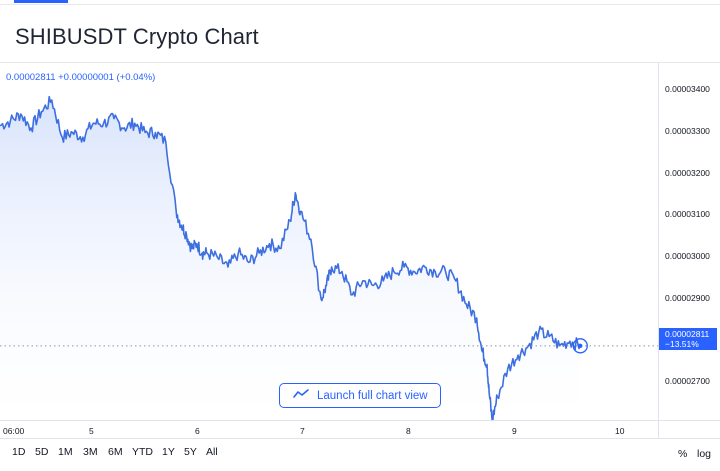 Image resolution: width=720 pixels, height=471 pixels. What do you see at coordinates (19, 452) in the screenshot?
I see `range-1d-button: 1D` at bounding box center [19, 452].